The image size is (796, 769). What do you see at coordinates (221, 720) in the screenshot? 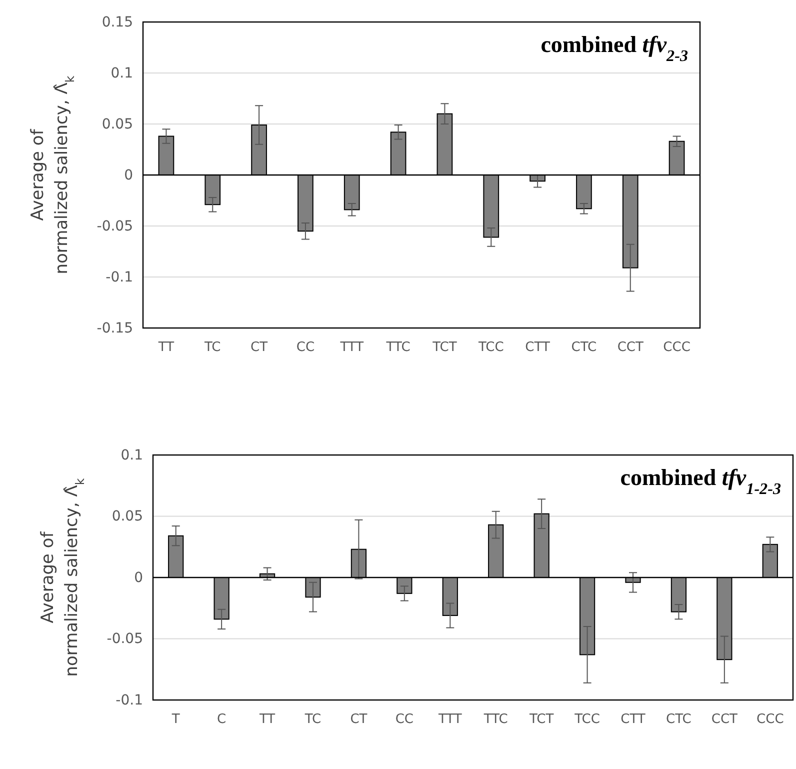
I see `x-tick-label: C` at bounding box center [221, 720].